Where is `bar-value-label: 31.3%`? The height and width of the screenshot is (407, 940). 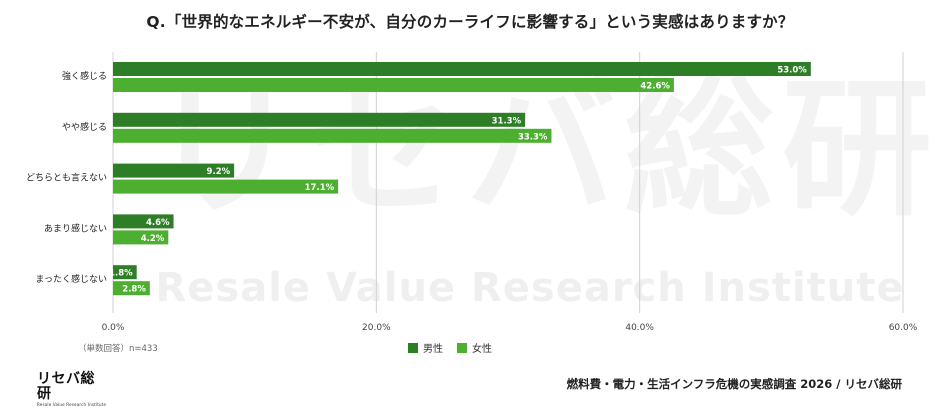 bar-value-label: 31.3% is located at coordinates (507, 121).